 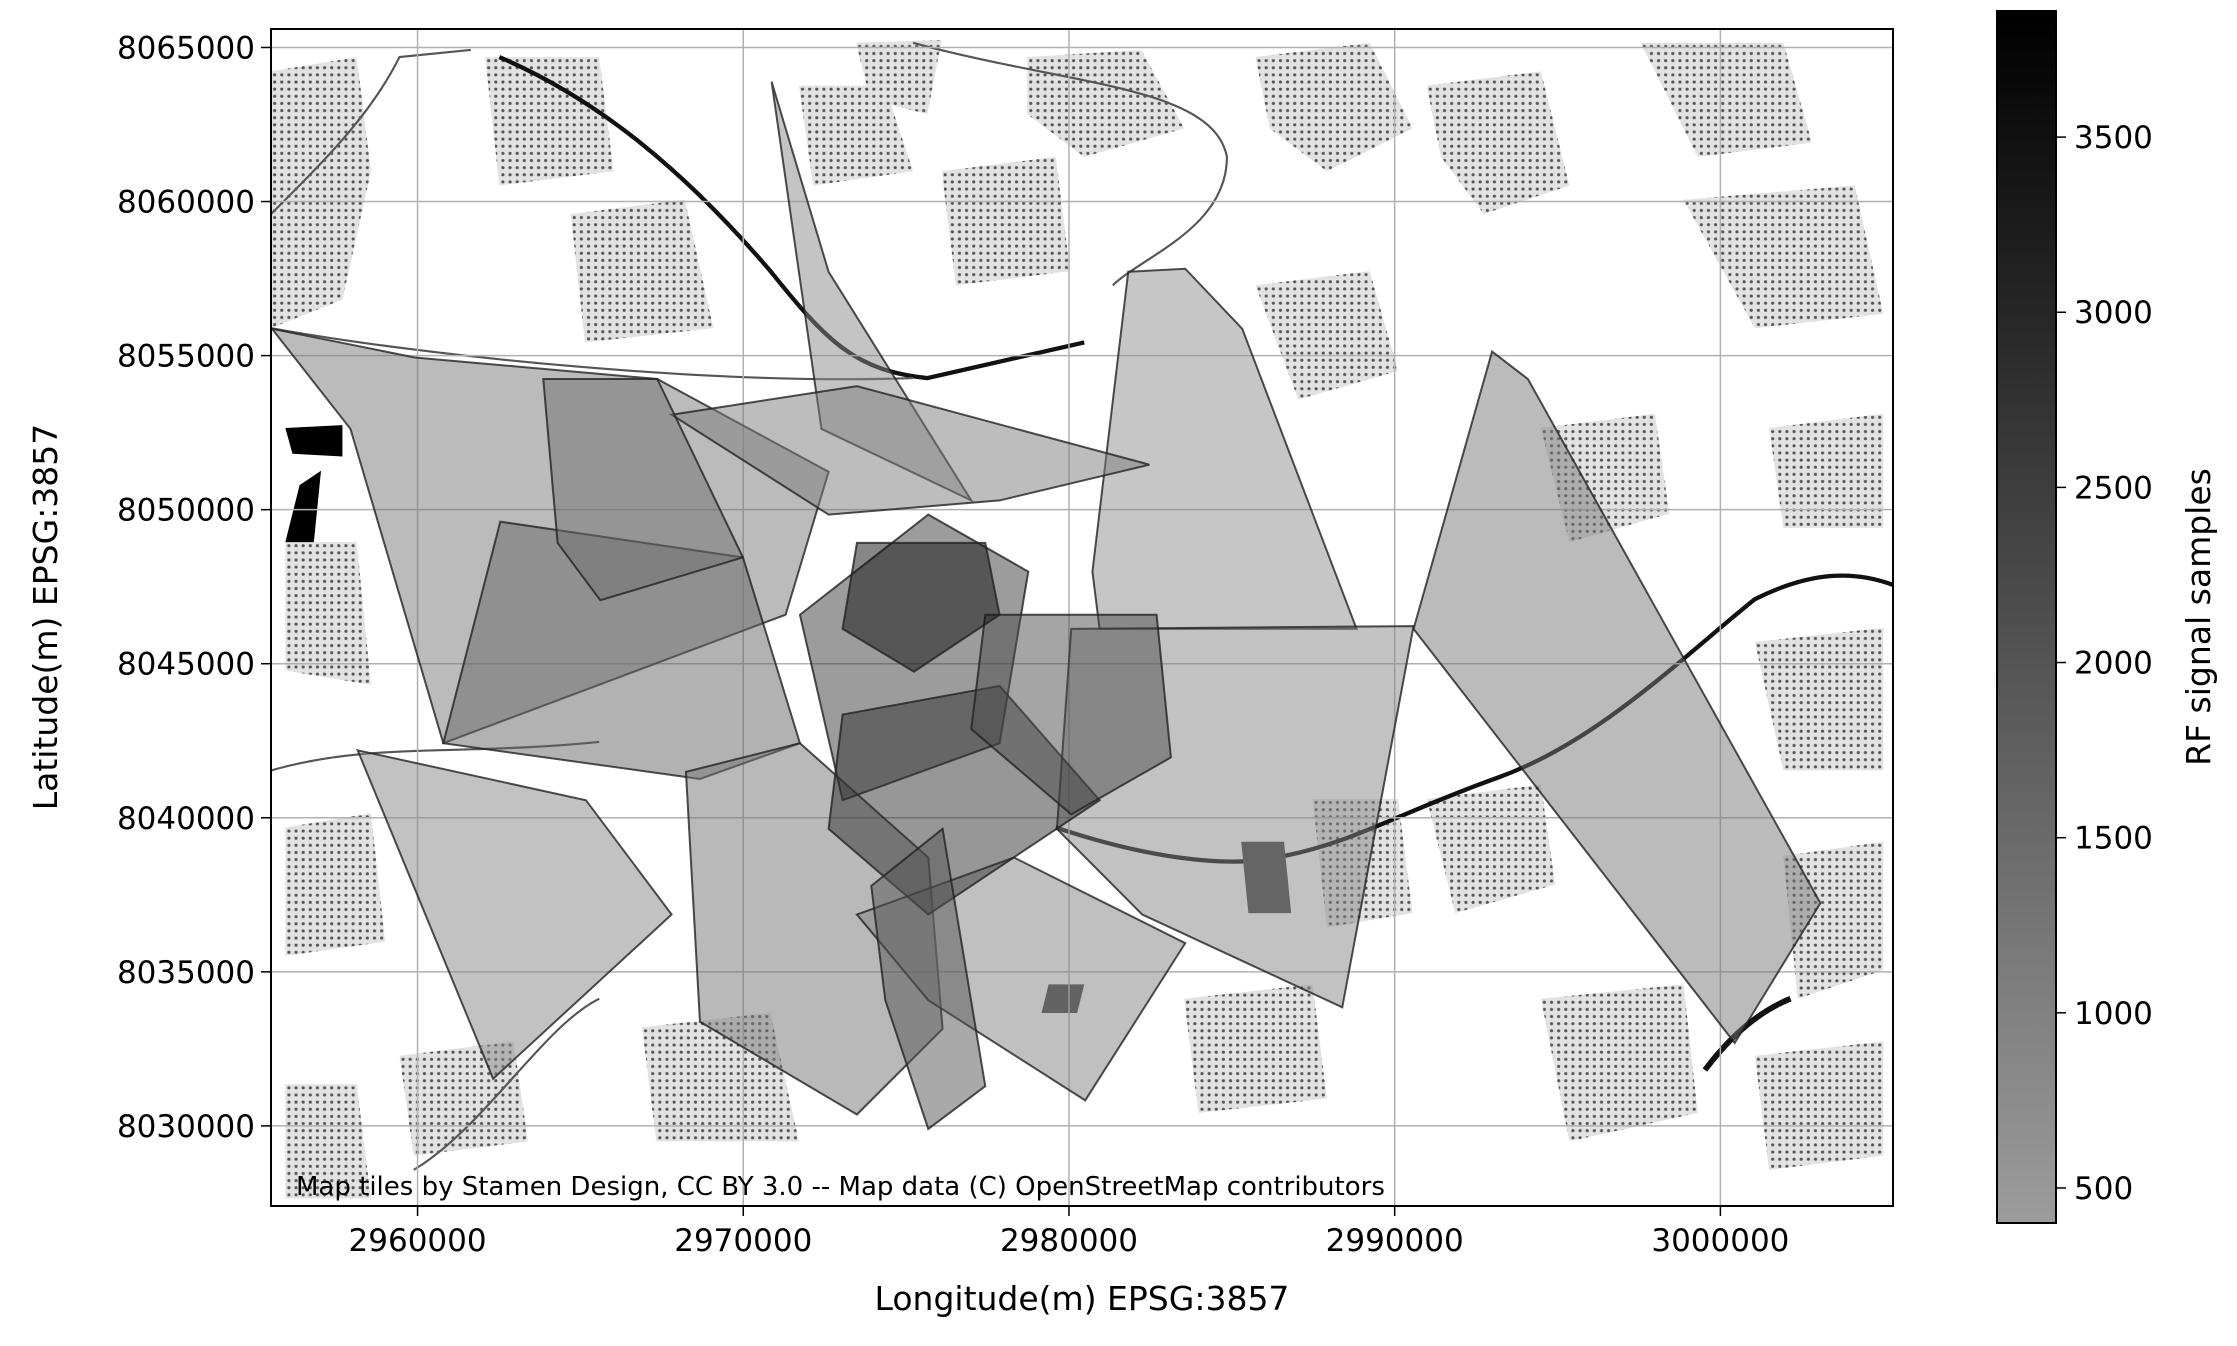 What do you see at coordinates (2113, 839) in the screenshot?
I see `colorbar-tick-label: 1500` at bounding box center [2113, 839].